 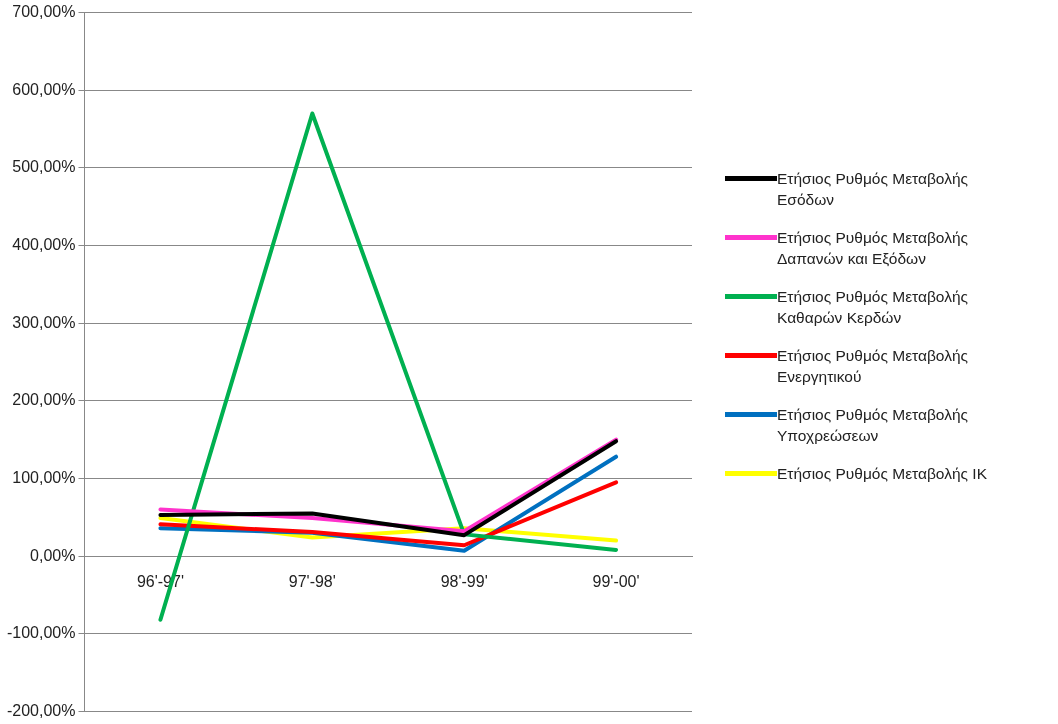 What do you see at coordinates (873, 425) in the screenshot?
I see `legend-label: Ετήσιος Ρυθμός Μεταβολής Υποχρεώσεων` at bounding box center [873, 425].